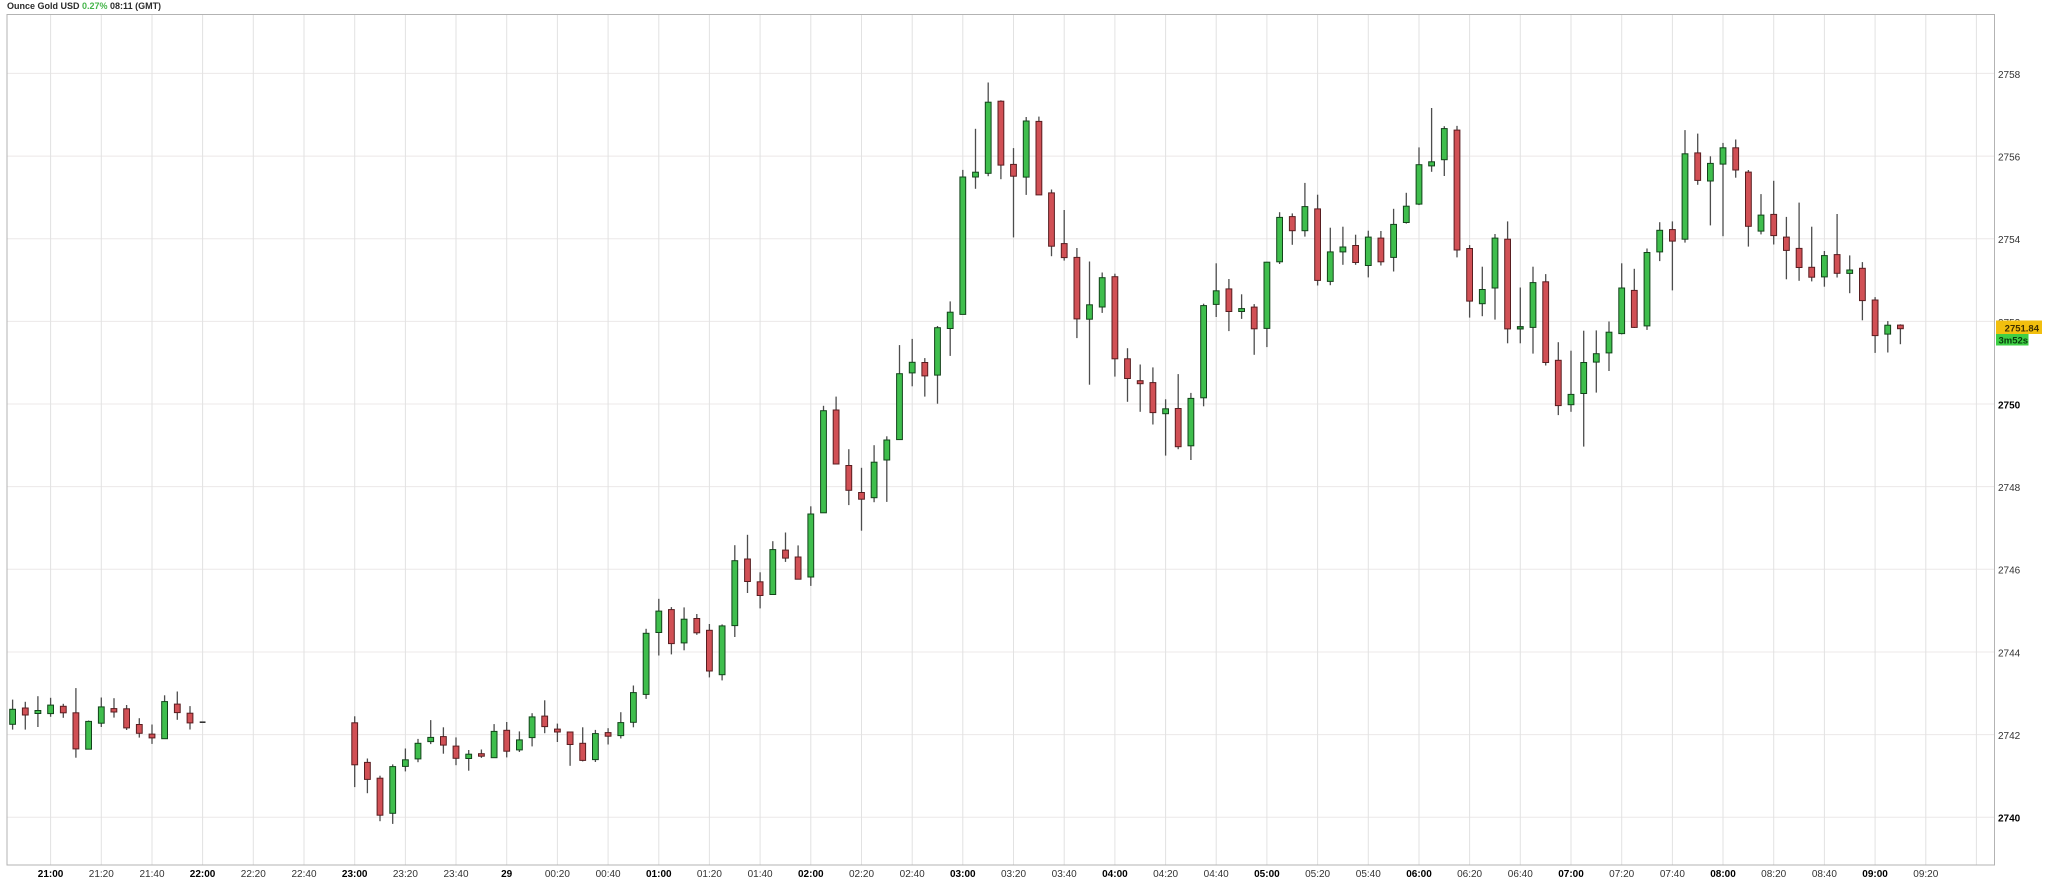 This screenshot has width=2048, height=878. What do you see at coordinates (811, 873) in the screenshot?
I see `svg-text: 02:00` at bounding box center [811, 873].